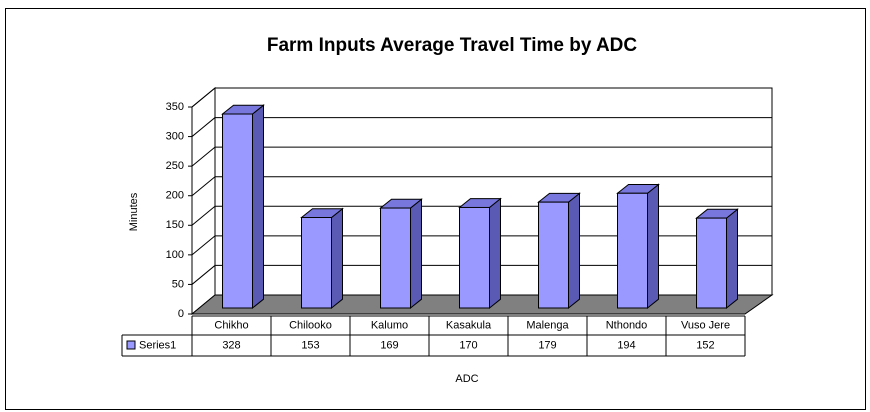 This screenshot has height=412, width=870. Describe the element at coordinates (134, 211) in the screenshot. I see `y-axis-label: Minutes` at that location.